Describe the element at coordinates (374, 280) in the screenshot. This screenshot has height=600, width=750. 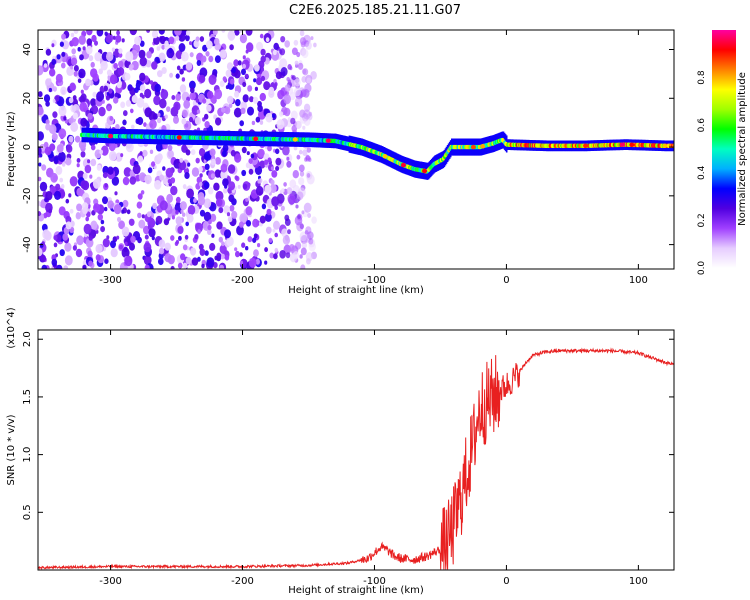
I see `x-tick-label: -100` at that location.